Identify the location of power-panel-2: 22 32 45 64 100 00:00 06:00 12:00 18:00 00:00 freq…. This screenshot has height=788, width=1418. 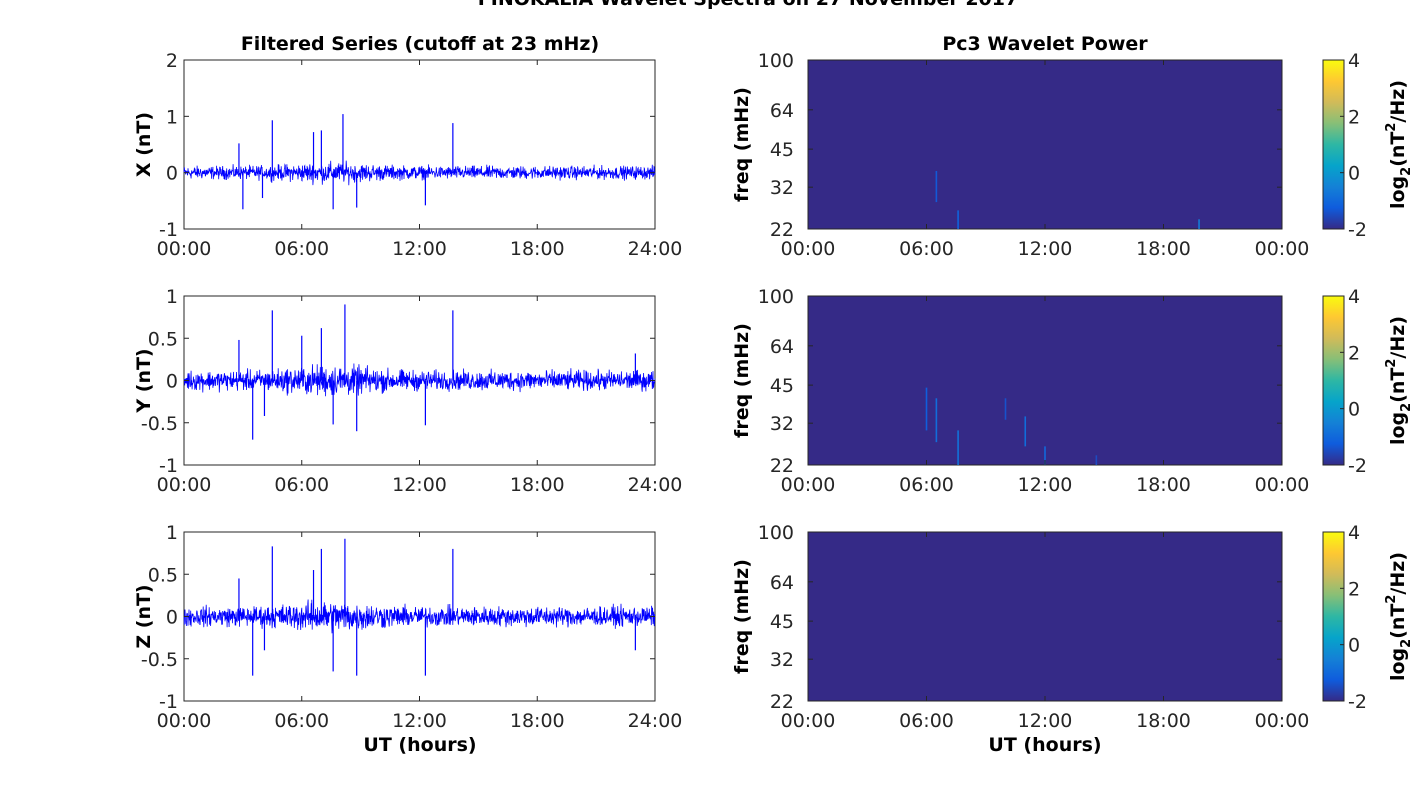
(1072, 627).